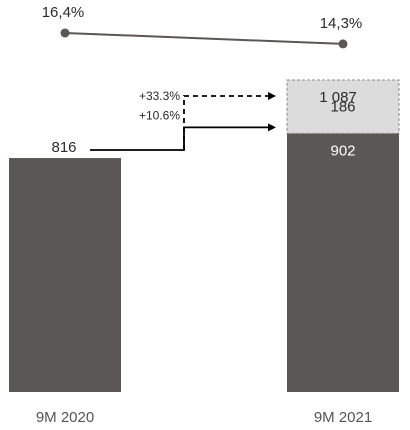 The width and height of the screenshot is (410, 430). Describe the element at coordinates (180, 138) in the screenshot. I see `growth-arrow-base` at that location.